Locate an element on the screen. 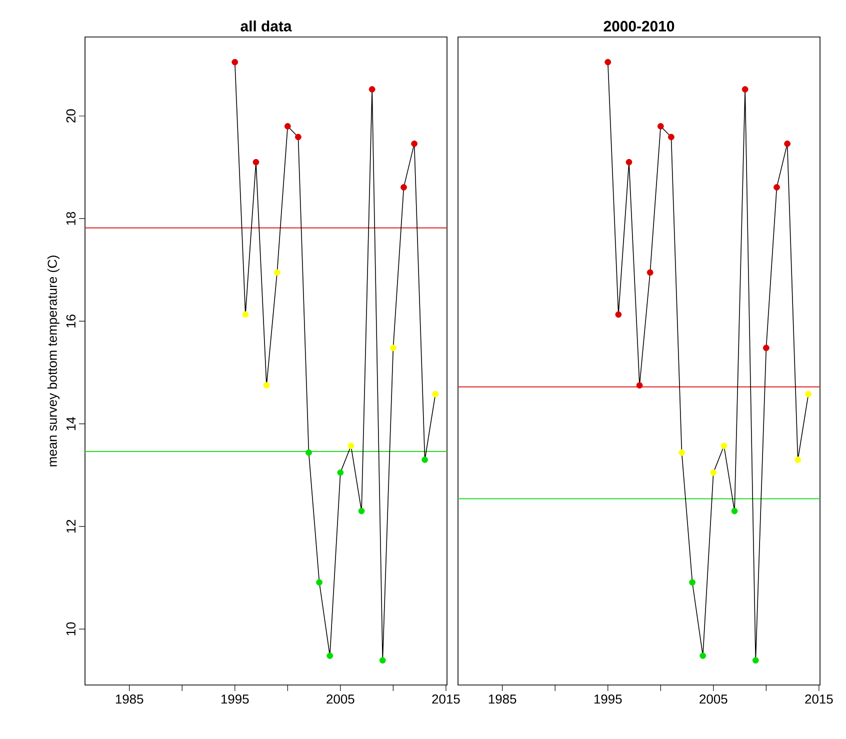 This screenshot has width=846, height=739. chart-title: 2000-2010 is located at coordinates (639, 26).